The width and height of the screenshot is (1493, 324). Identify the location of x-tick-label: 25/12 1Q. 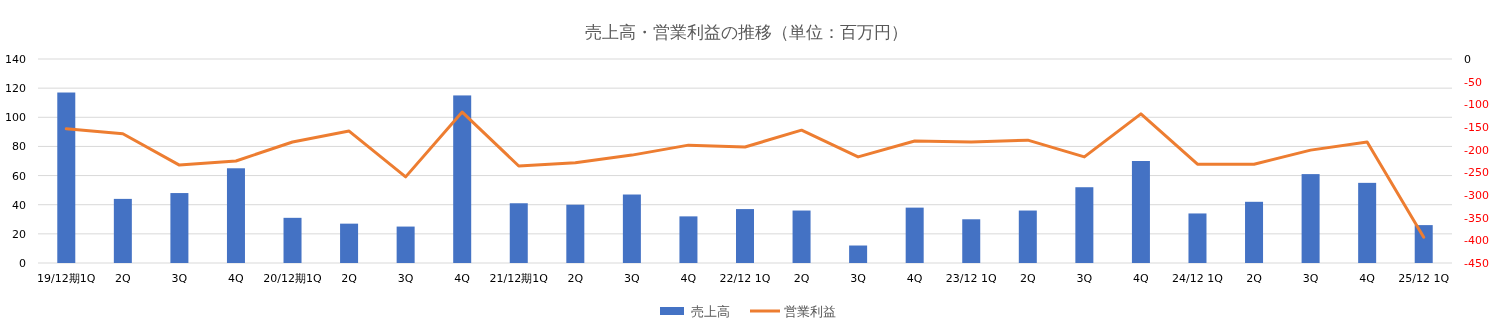
(1424, 278).